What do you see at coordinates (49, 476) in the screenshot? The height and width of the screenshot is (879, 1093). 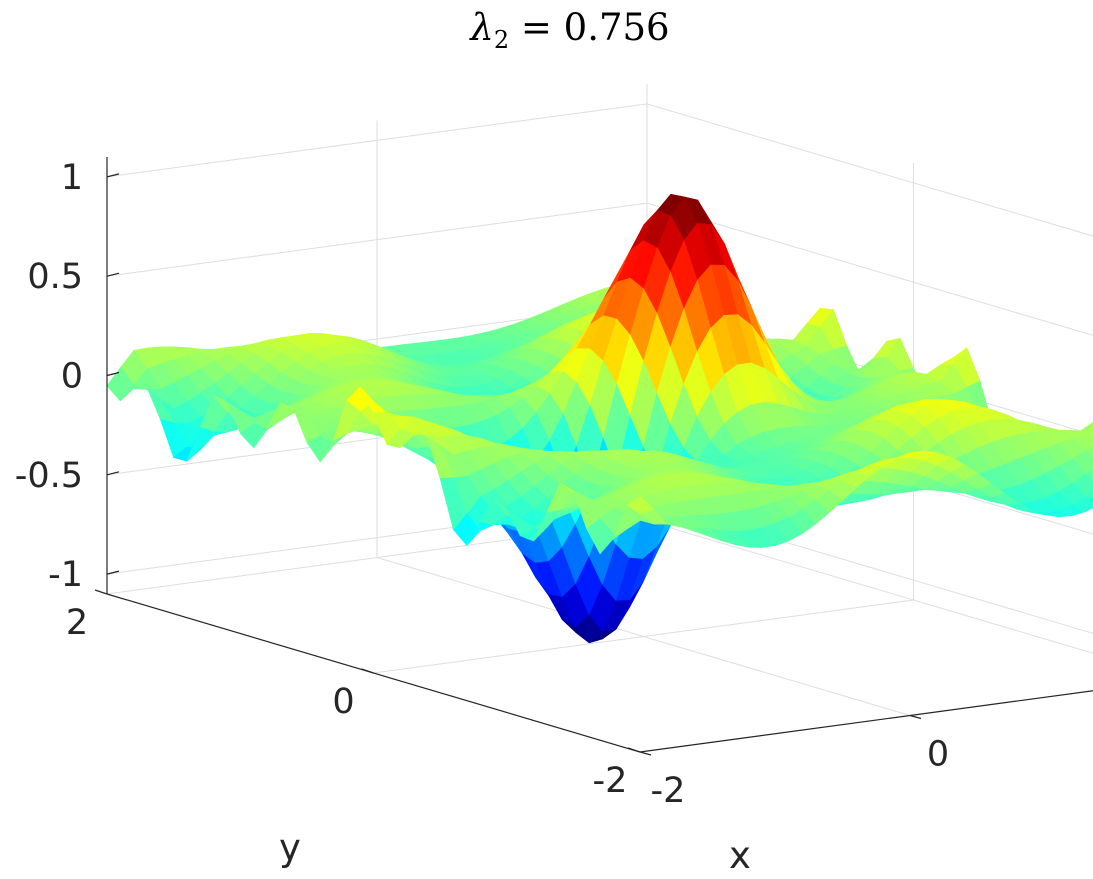 I see `z-tick-label: -0.5` at bounding box center [49, 476].